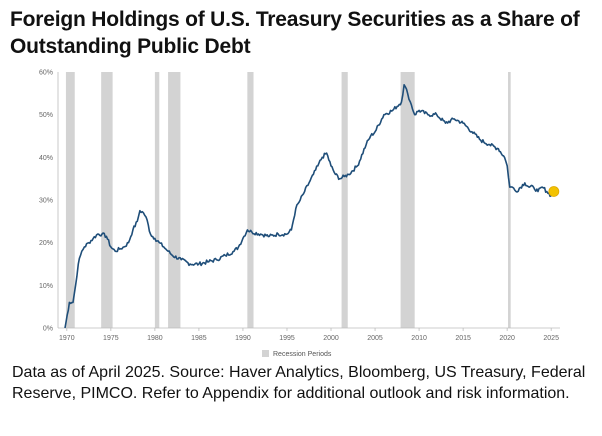 This screenshot has height=436, width=602. Describe the element at coordinates (243, 338) in the screenshot. I see `x-tick-label: 1990` at that location.